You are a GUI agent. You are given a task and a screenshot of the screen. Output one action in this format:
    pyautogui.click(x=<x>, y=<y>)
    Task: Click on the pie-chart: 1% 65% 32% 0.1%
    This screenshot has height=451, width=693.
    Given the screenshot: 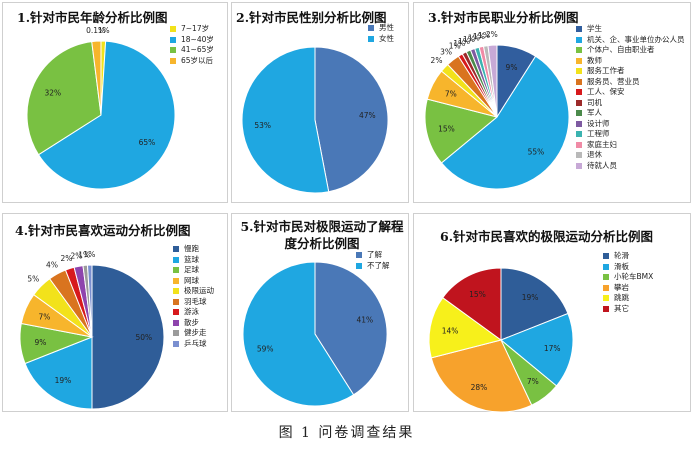 What is the action you would take?
    pyautogui.click(x=101, y=108)
    